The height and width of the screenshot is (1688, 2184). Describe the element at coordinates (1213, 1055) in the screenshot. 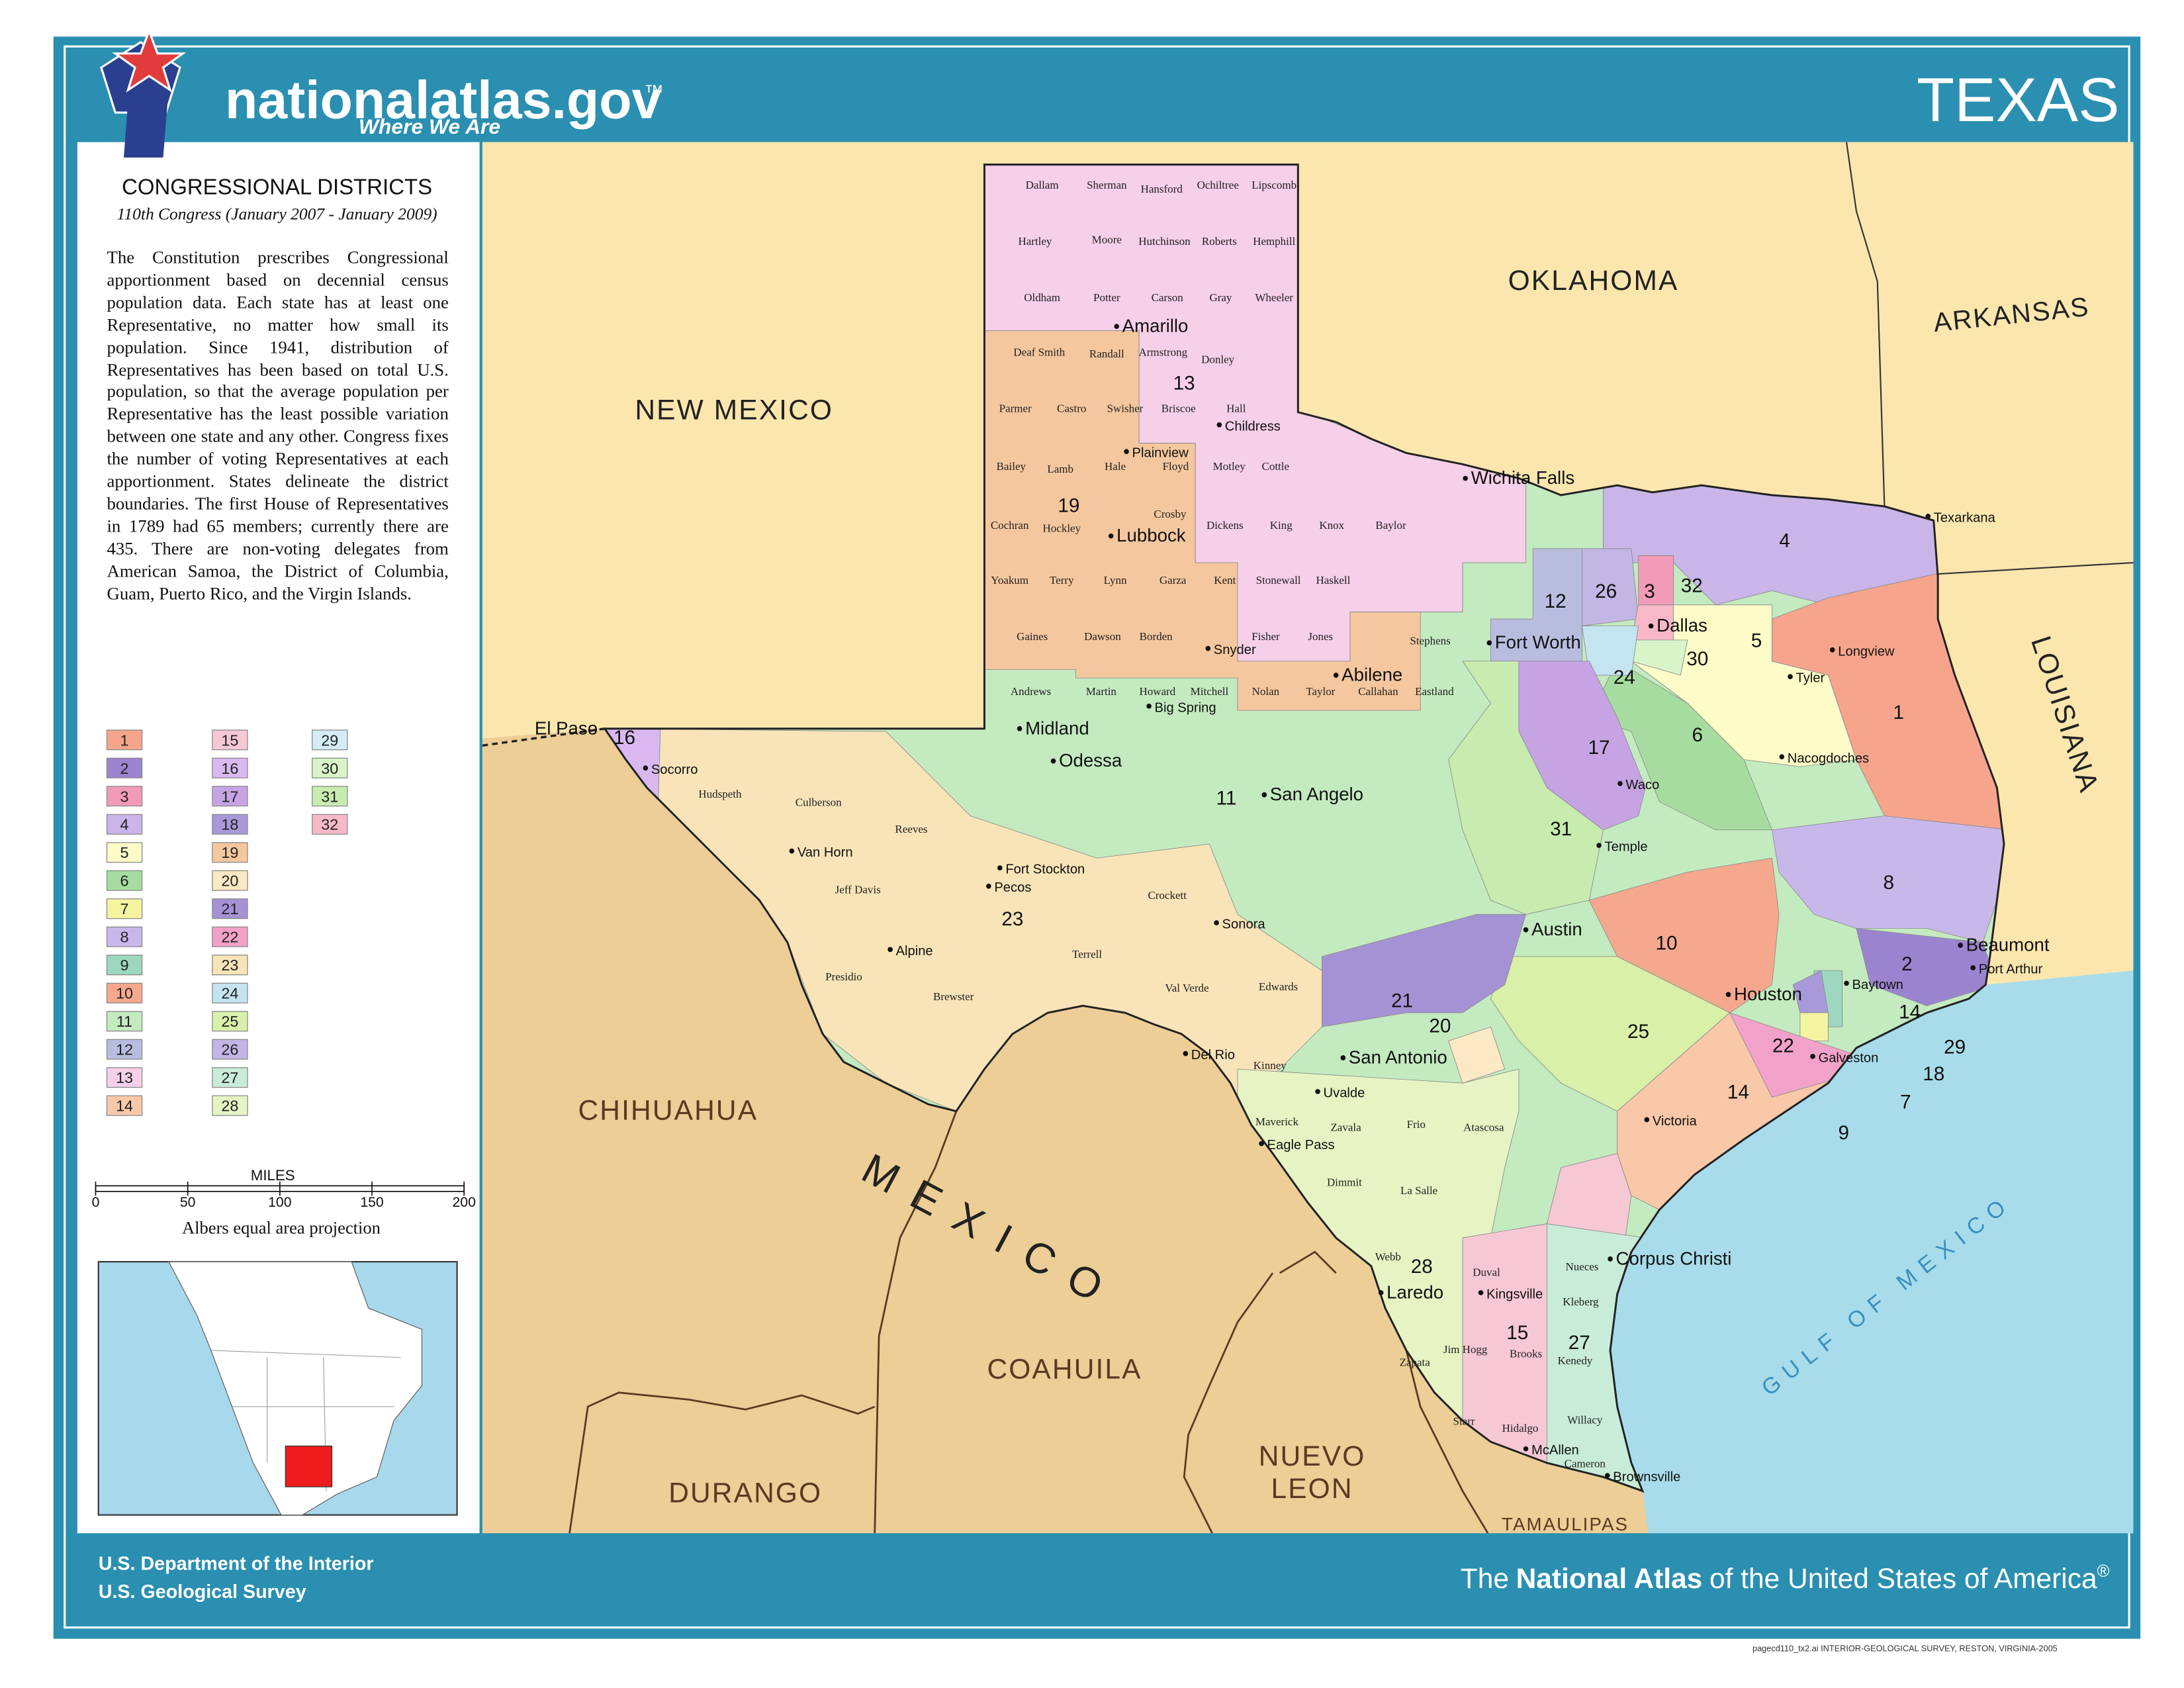

I see `city-label: Del Rio` at that location.